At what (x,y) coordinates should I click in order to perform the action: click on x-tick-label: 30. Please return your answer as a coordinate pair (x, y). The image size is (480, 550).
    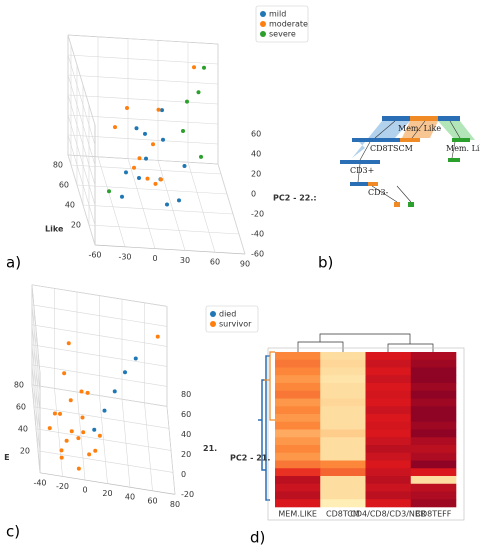
    Looking at the image, I should click on (185, 260).